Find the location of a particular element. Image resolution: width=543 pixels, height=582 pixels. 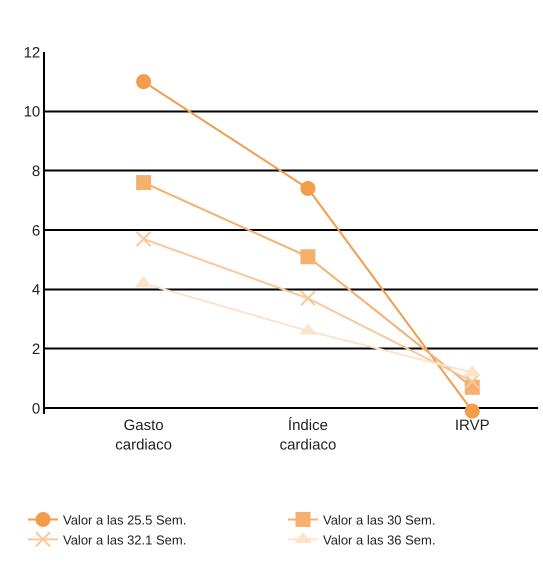

y-tick-label: 2 is located at coordinates (36, 349).